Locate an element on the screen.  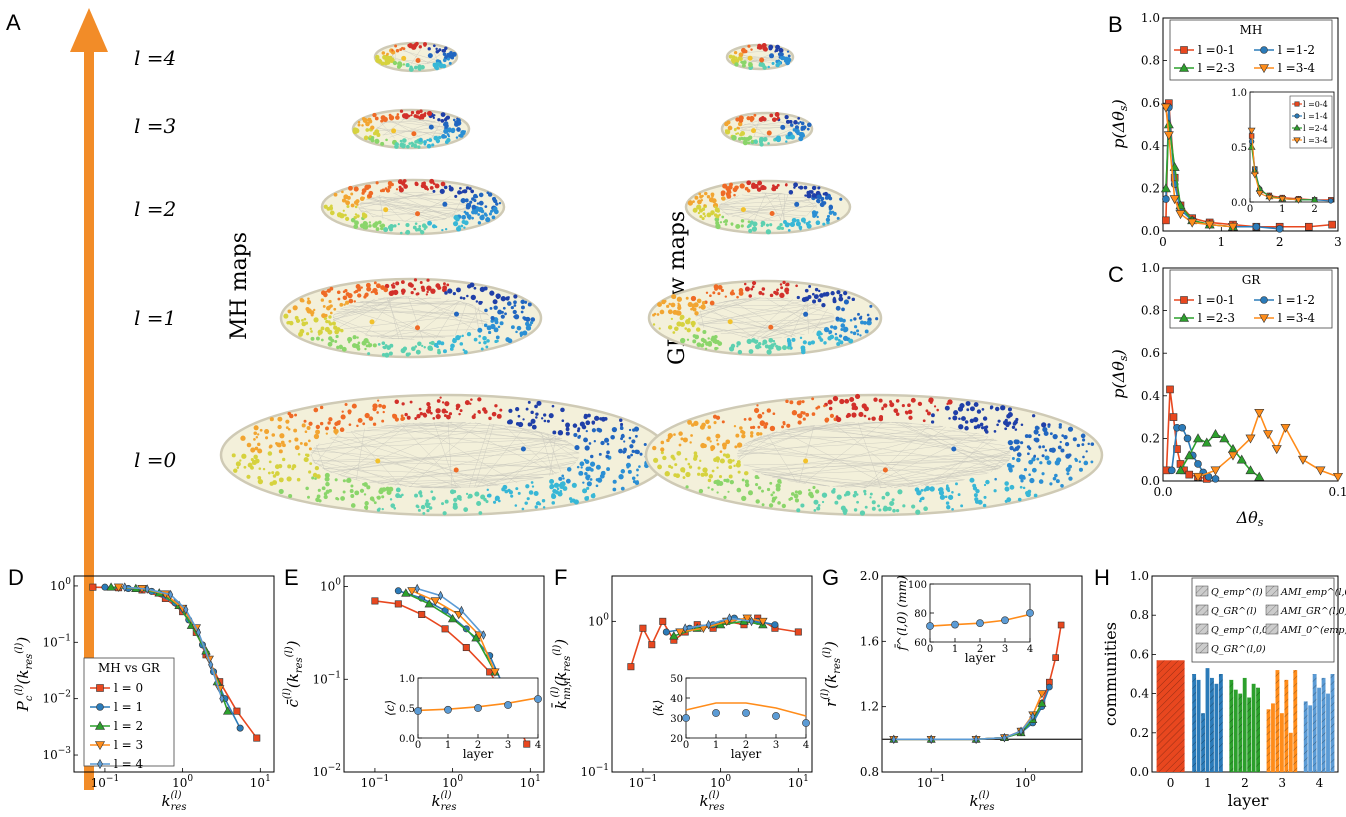
inset-ylabel: f̄^(l,0) (mm) is located at coordinates (901, 613).